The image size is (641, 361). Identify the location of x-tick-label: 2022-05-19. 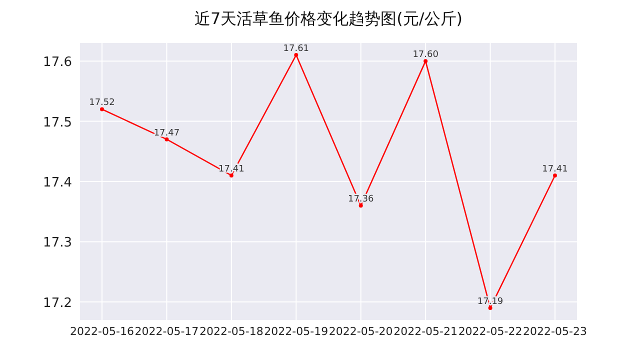
(296, 331).